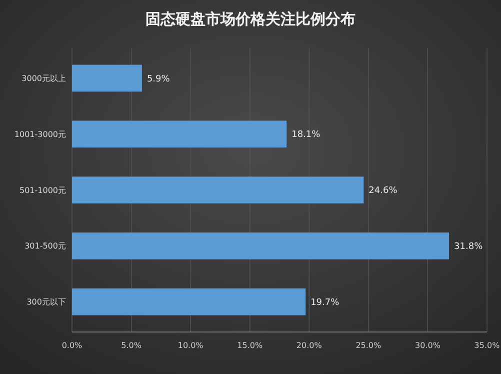  I want to click on y-tick-label: 1001-3000元, so click(40, 134).